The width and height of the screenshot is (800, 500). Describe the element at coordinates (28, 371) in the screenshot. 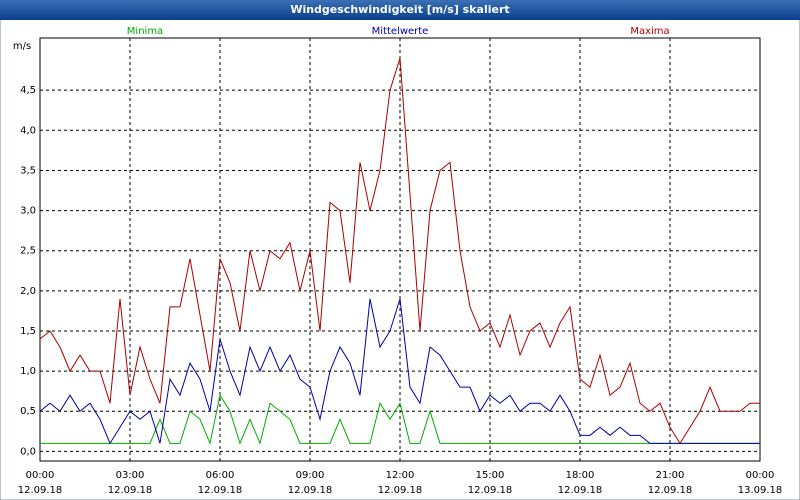

I see `y-tick-label: 1,0` at that location.